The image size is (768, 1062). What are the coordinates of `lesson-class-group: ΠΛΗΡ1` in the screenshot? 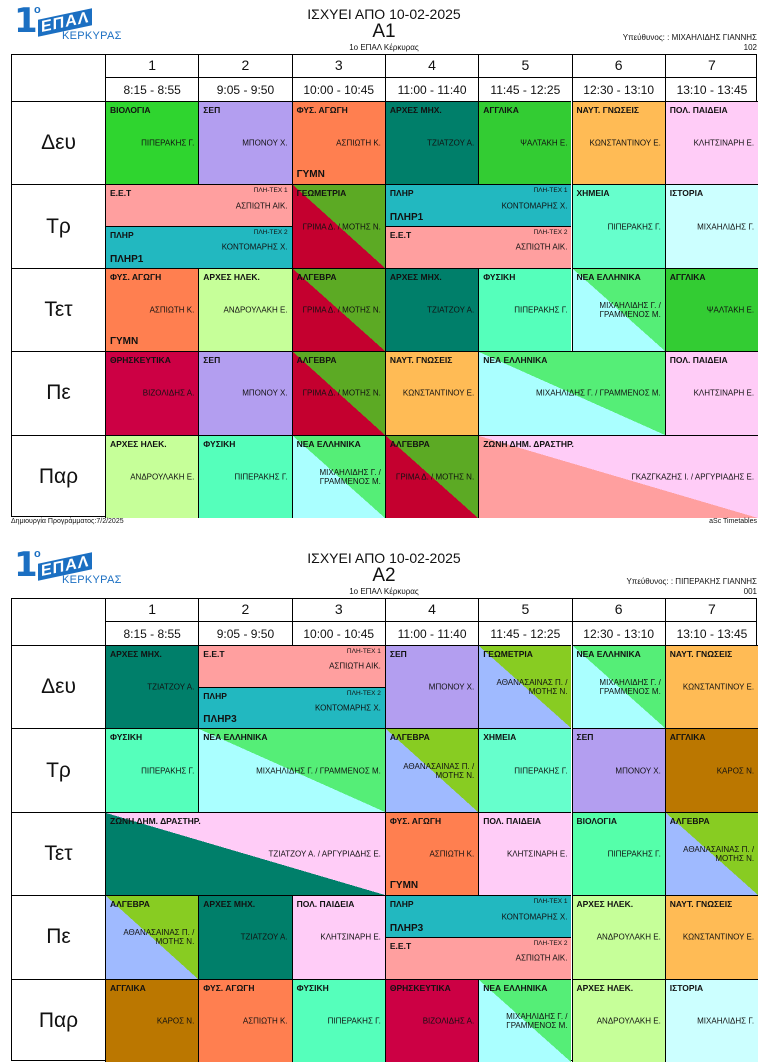 It's located at (127, 259).